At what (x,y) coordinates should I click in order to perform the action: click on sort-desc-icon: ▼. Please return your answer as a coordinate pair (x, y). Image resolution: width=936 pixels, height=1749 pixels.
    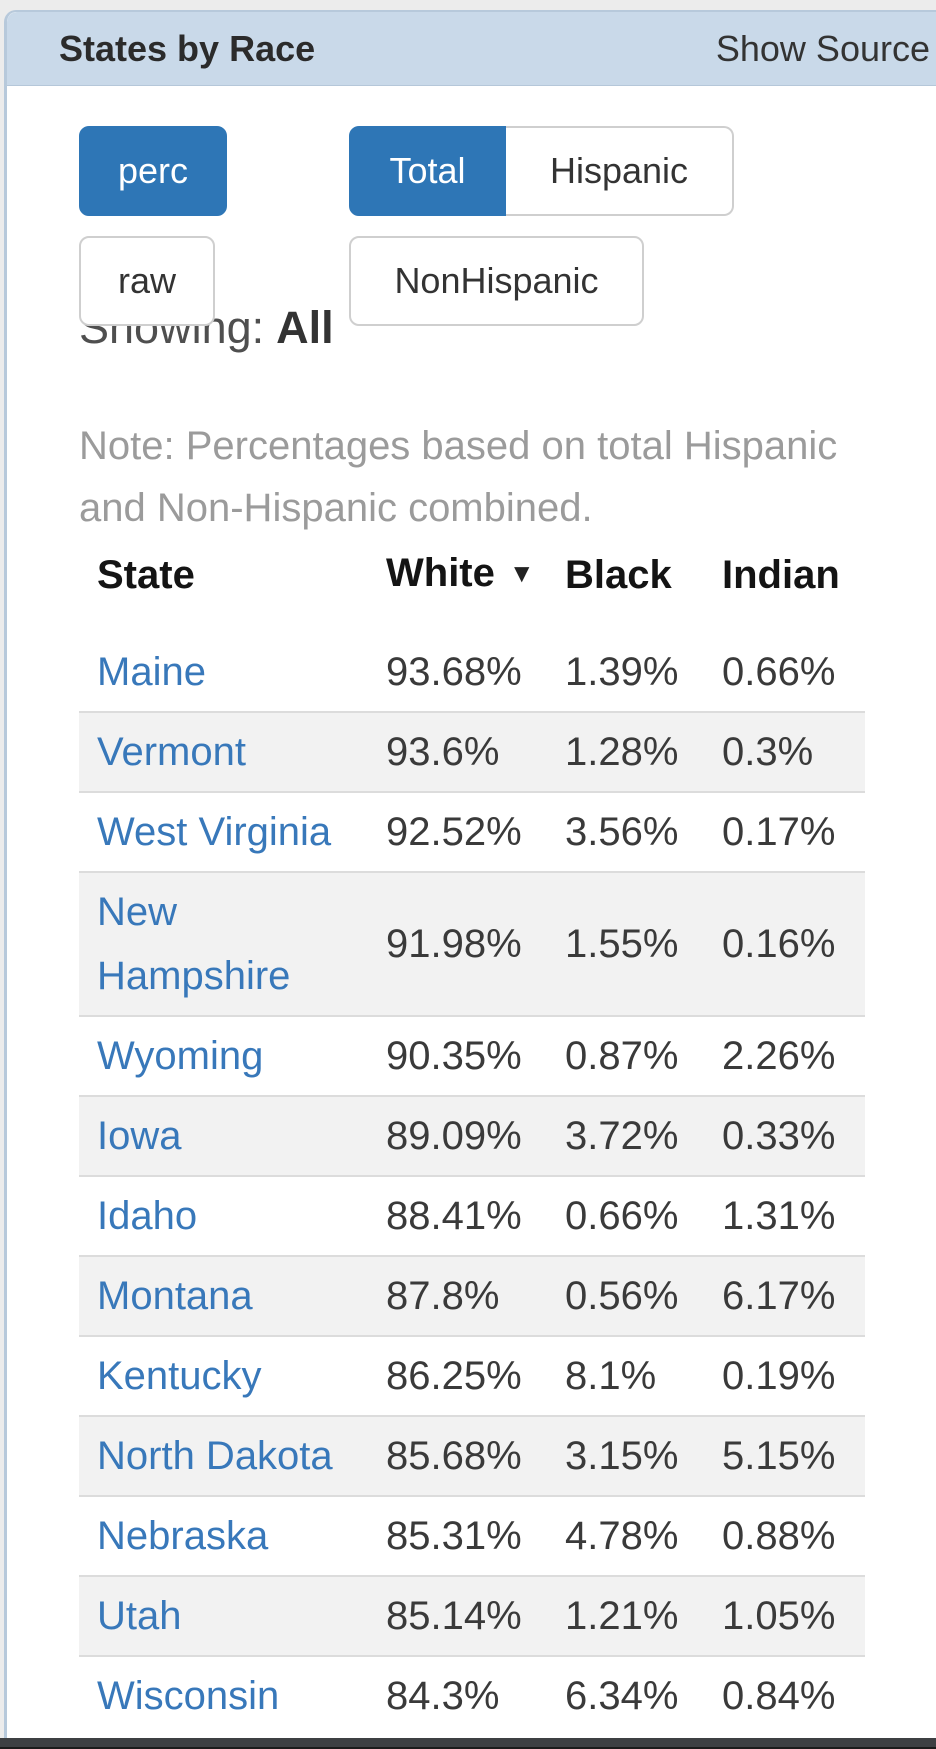
    Looking at the image, I should click on (521, 573).